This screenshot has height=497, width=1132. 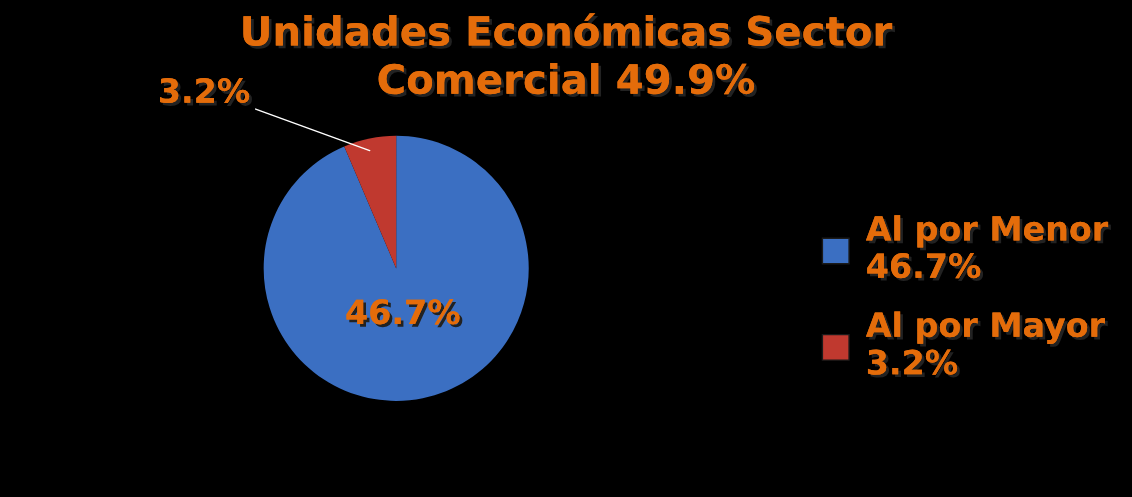 I want to click on data-label: 46.7%, so click(x=404, y=313).